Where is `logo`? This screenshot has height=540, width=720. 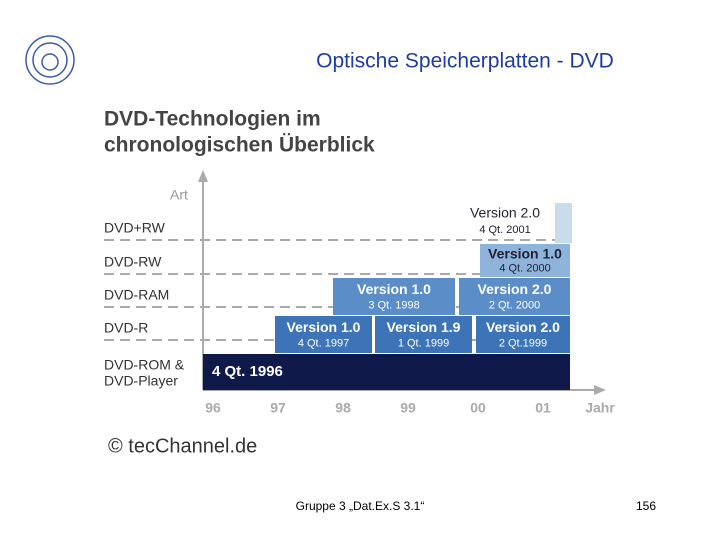
logo is located at coordinates (50, 60).